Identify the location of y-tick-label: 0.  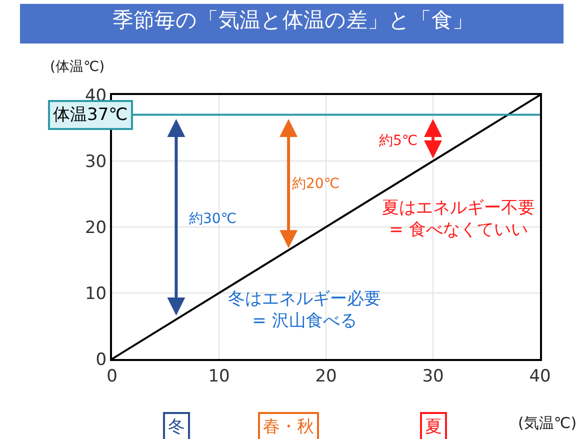
(101, 360).